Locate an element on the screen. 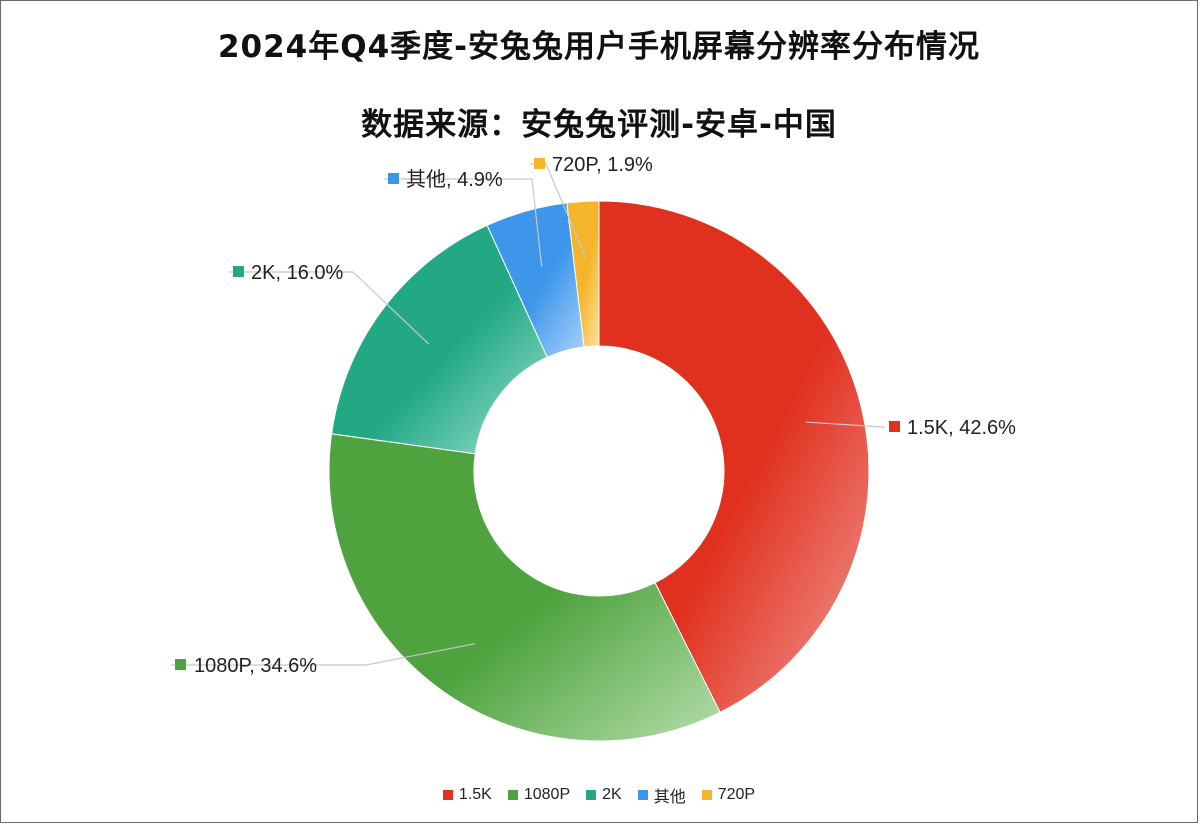  label-marker-other is located at coordinates (393, 178).